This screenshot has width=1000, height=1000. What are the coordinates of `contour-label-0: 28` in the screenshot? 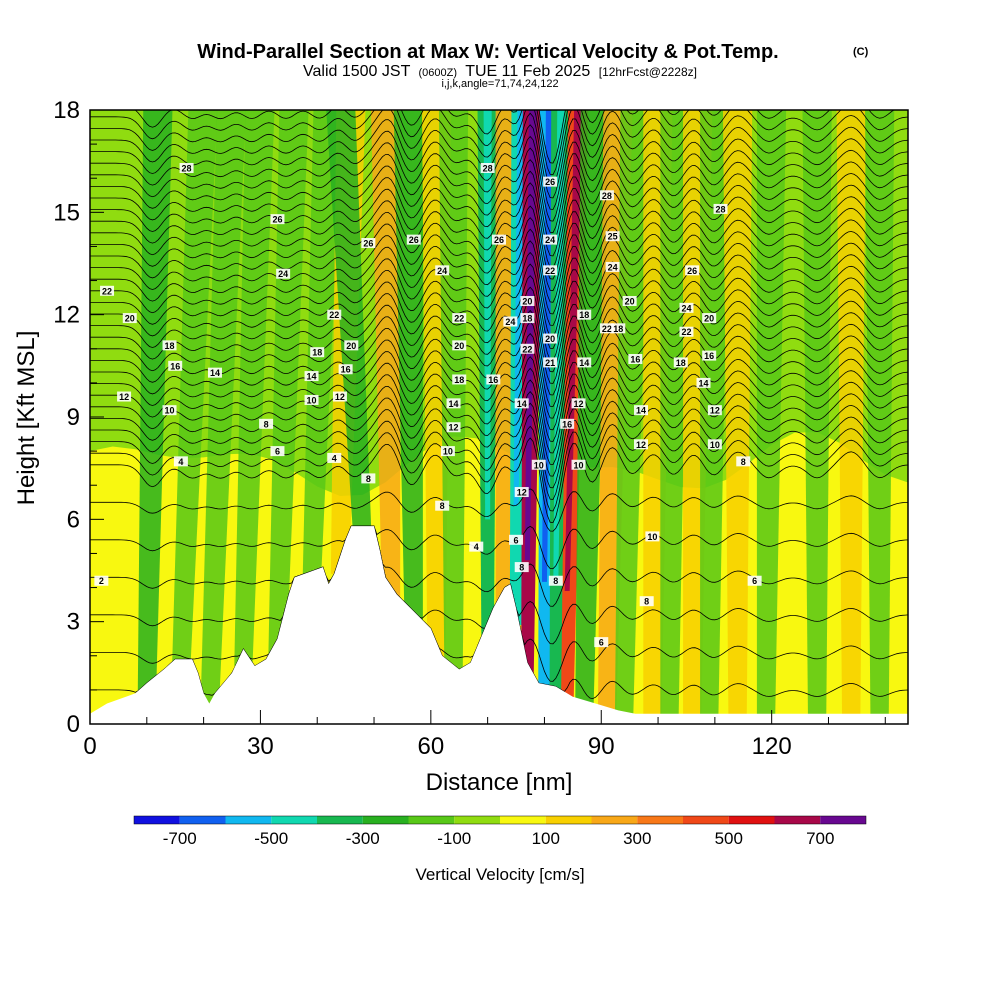 It's located at (186, 167).